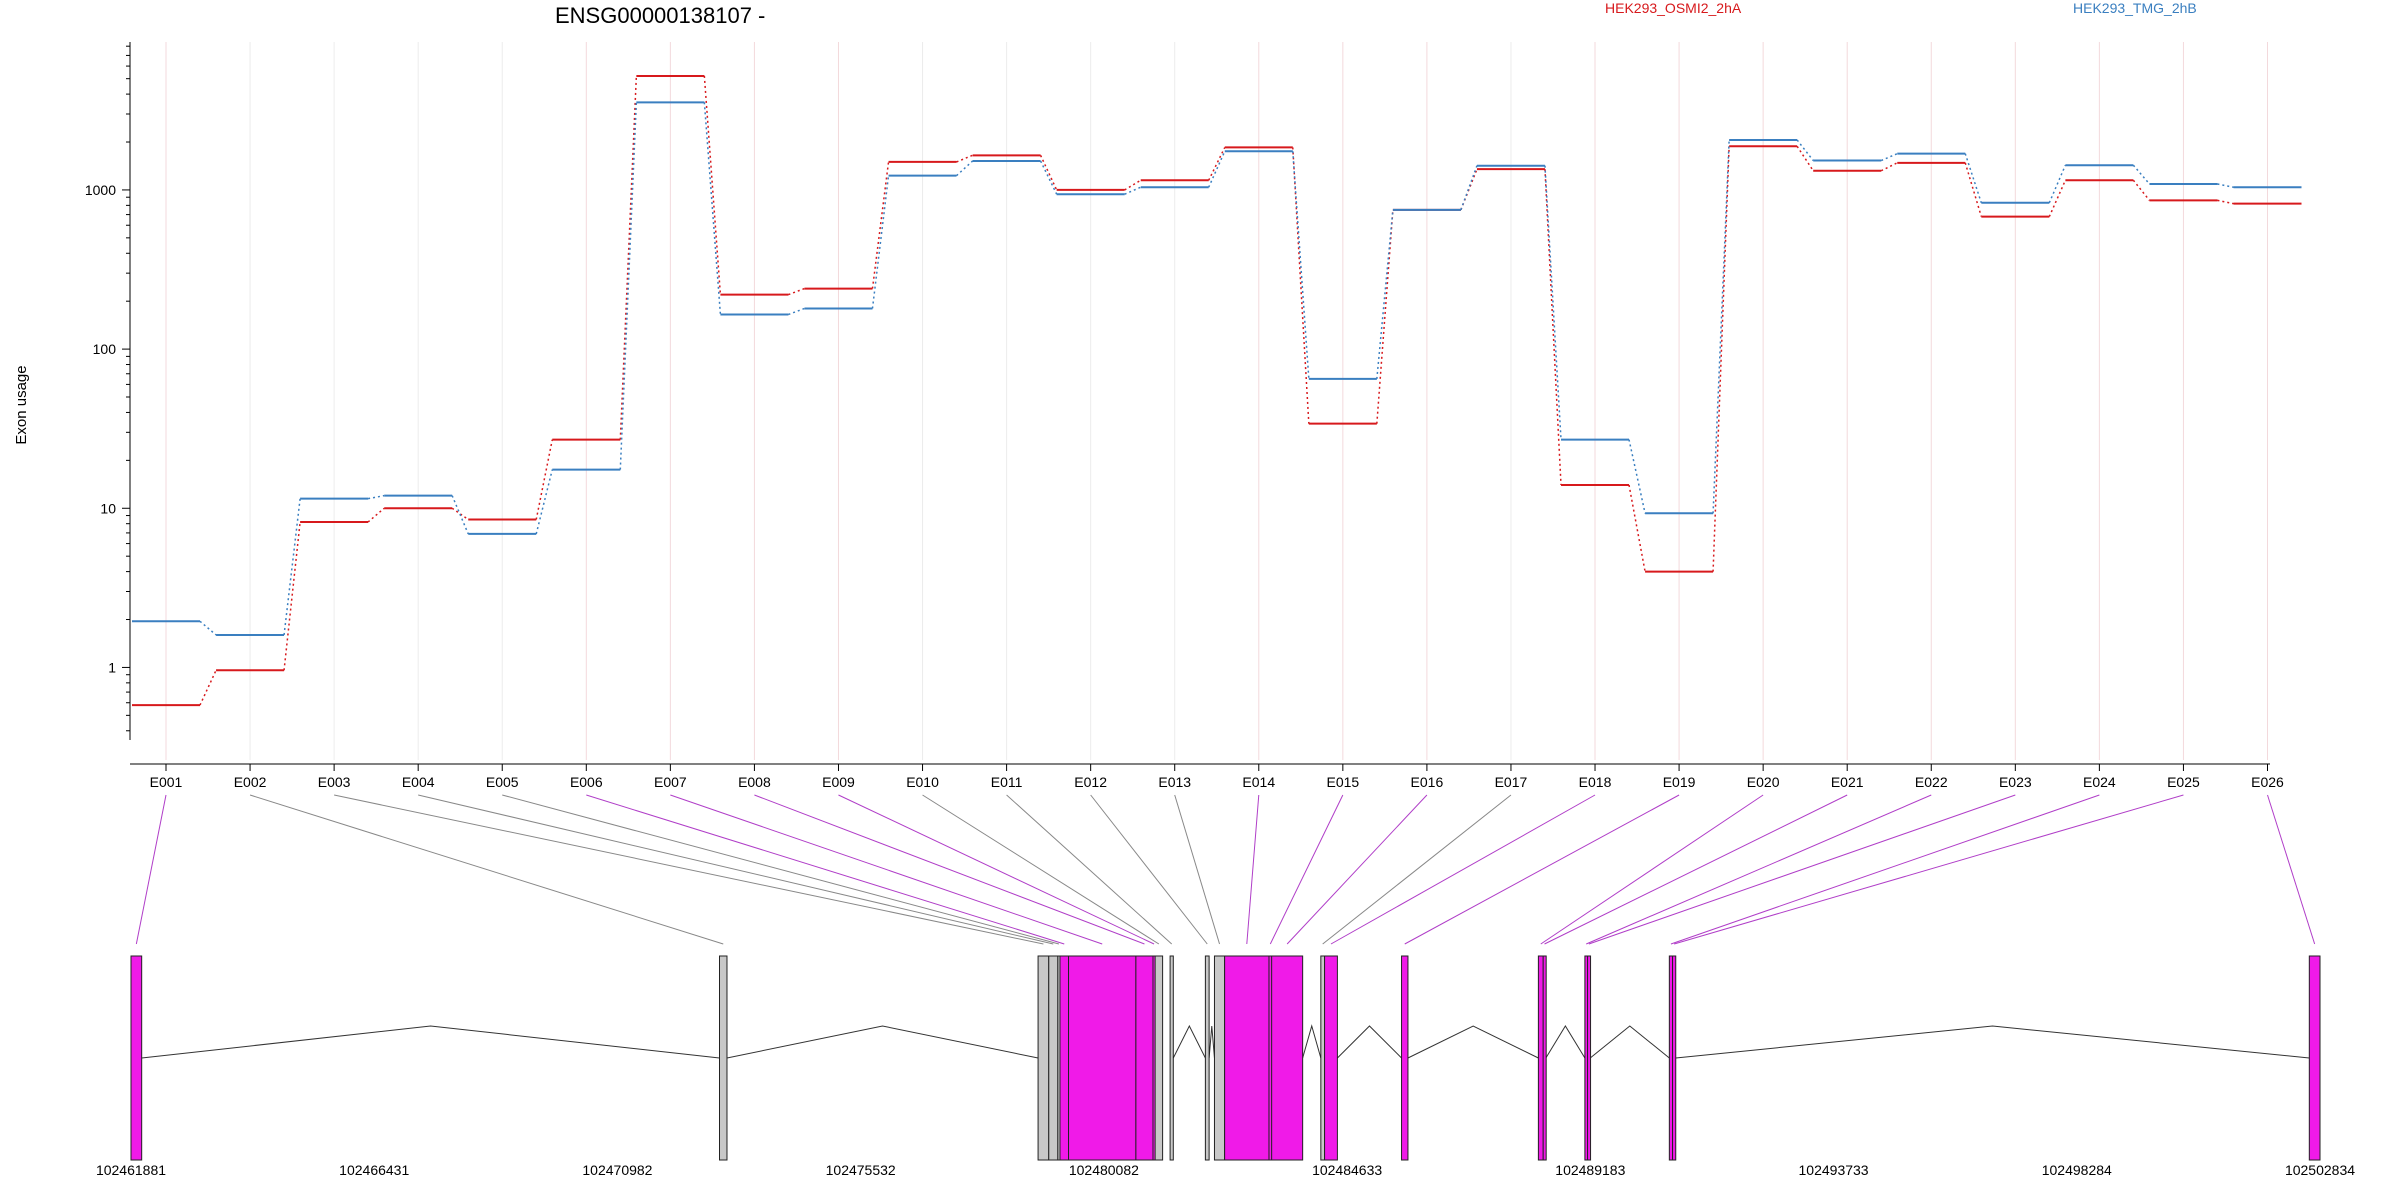 The height and width of the screenshot is (1200, 2400). What do you see at coordinates (334, 782) in the screenshot?
I see `x-tick-label: E003` at bounding box center [334, 782].